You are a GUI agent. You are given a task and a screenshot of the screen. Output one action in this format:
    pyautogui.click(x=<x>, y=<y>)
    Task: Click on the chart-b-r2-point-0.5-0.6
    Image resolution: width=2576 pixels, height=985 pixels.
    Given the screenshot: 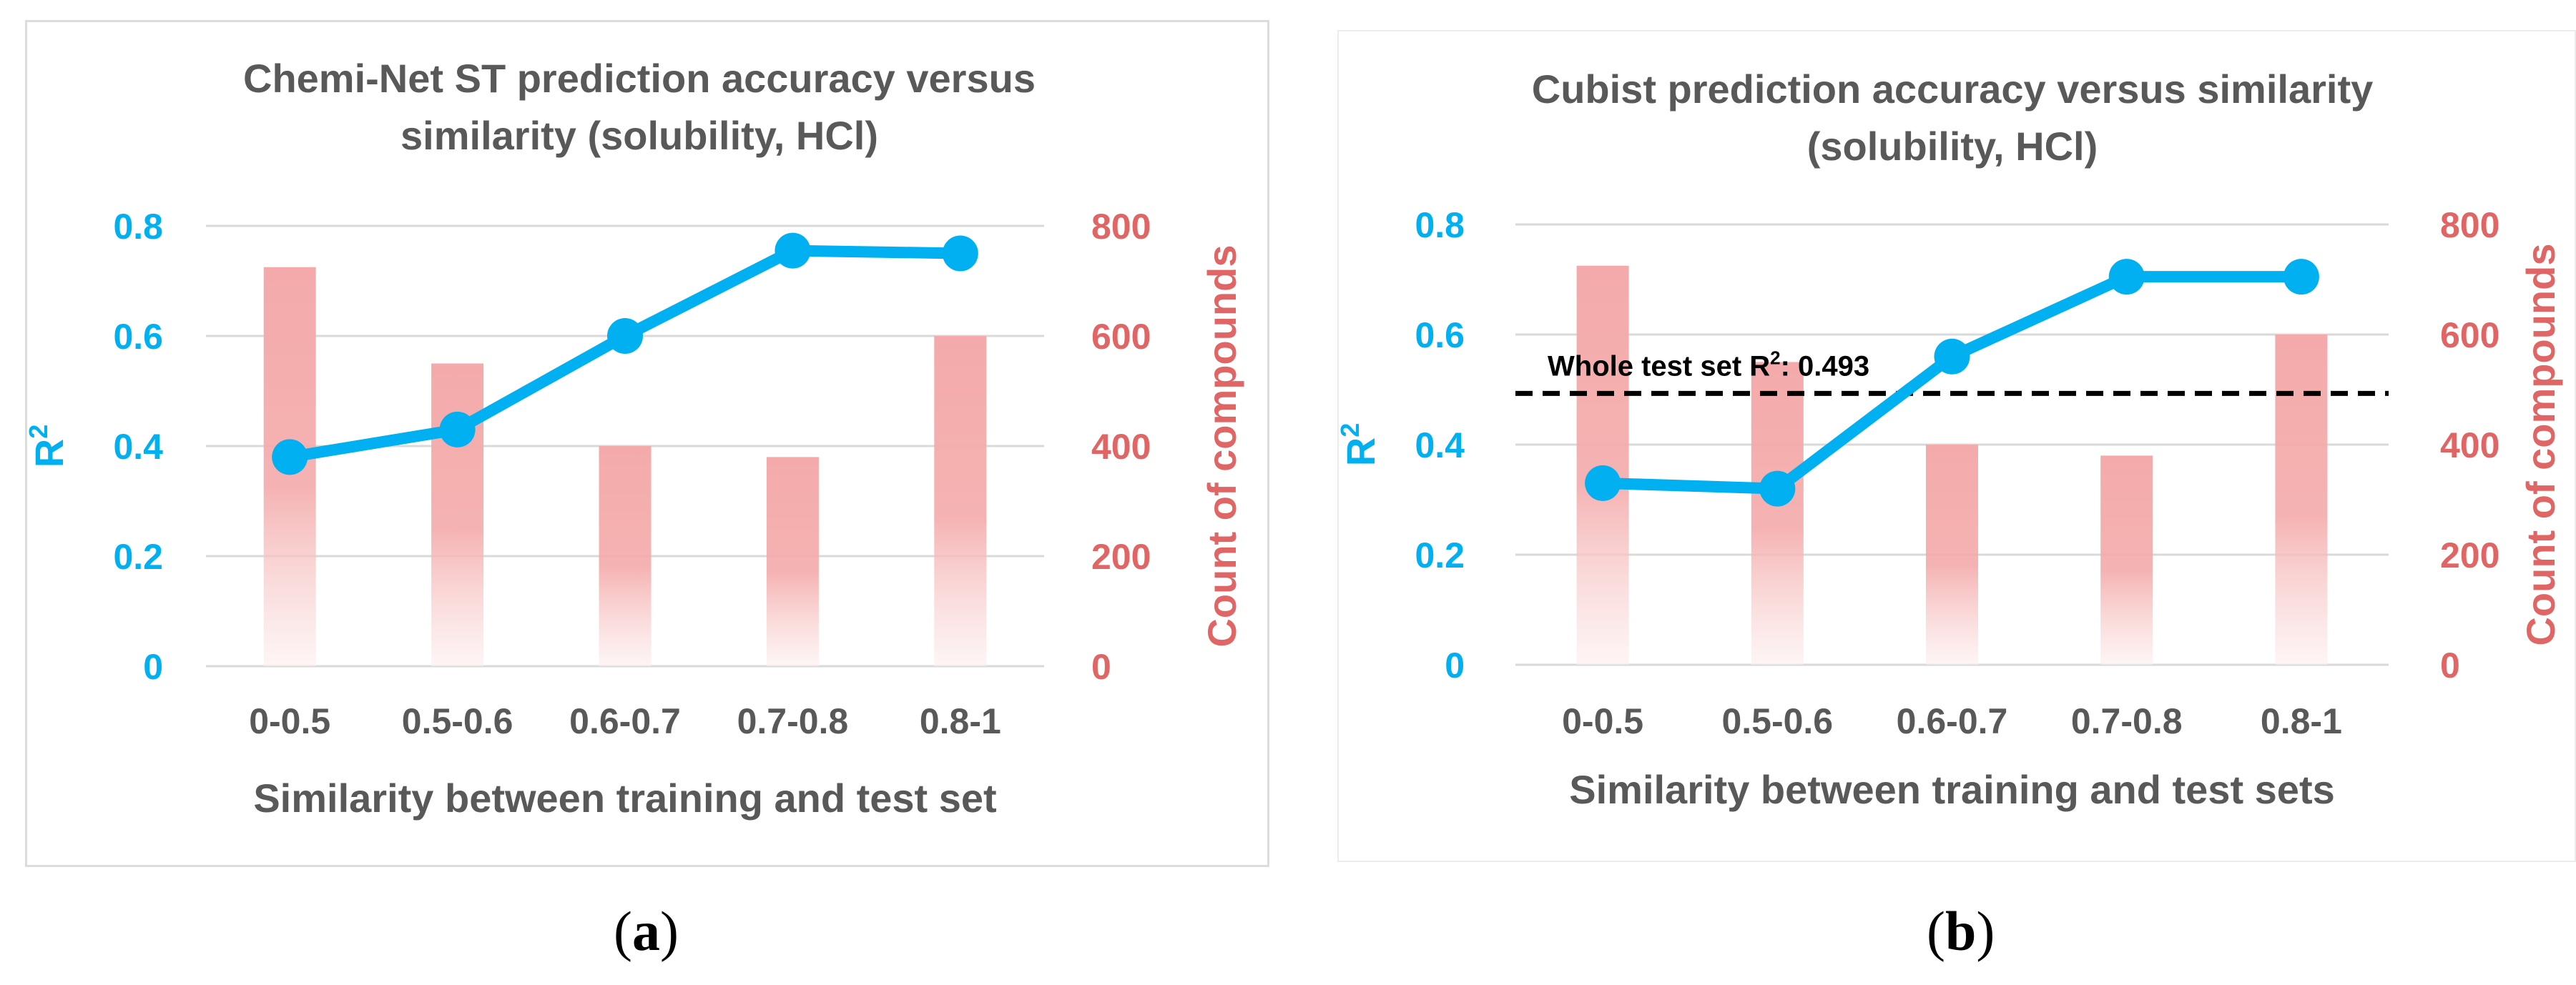 What is the action you would take?
    pyautogui.click(x=1778, y=489)
    